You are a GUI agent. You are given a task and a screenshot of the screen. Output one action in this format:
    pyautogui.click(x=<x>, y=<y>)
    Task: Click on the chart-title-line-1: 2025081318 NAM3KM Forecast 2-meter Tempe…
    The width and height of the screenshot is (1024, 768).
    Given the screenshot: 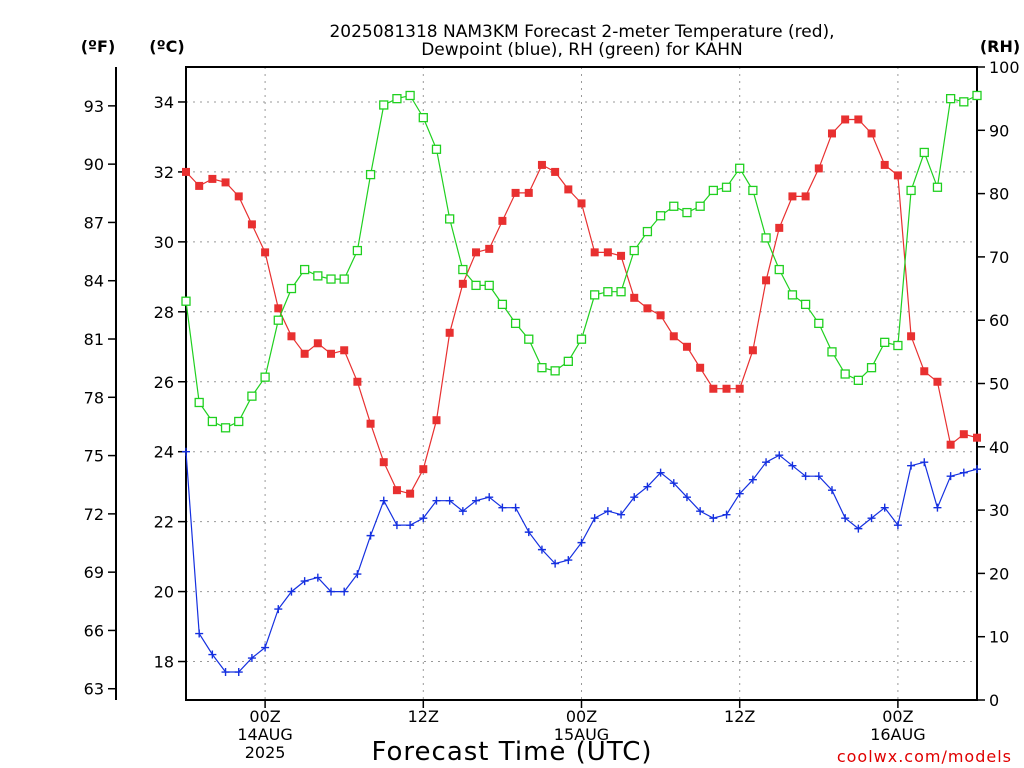 What is the action you would take?
    pyautogui.click(x=581, y=32)
    